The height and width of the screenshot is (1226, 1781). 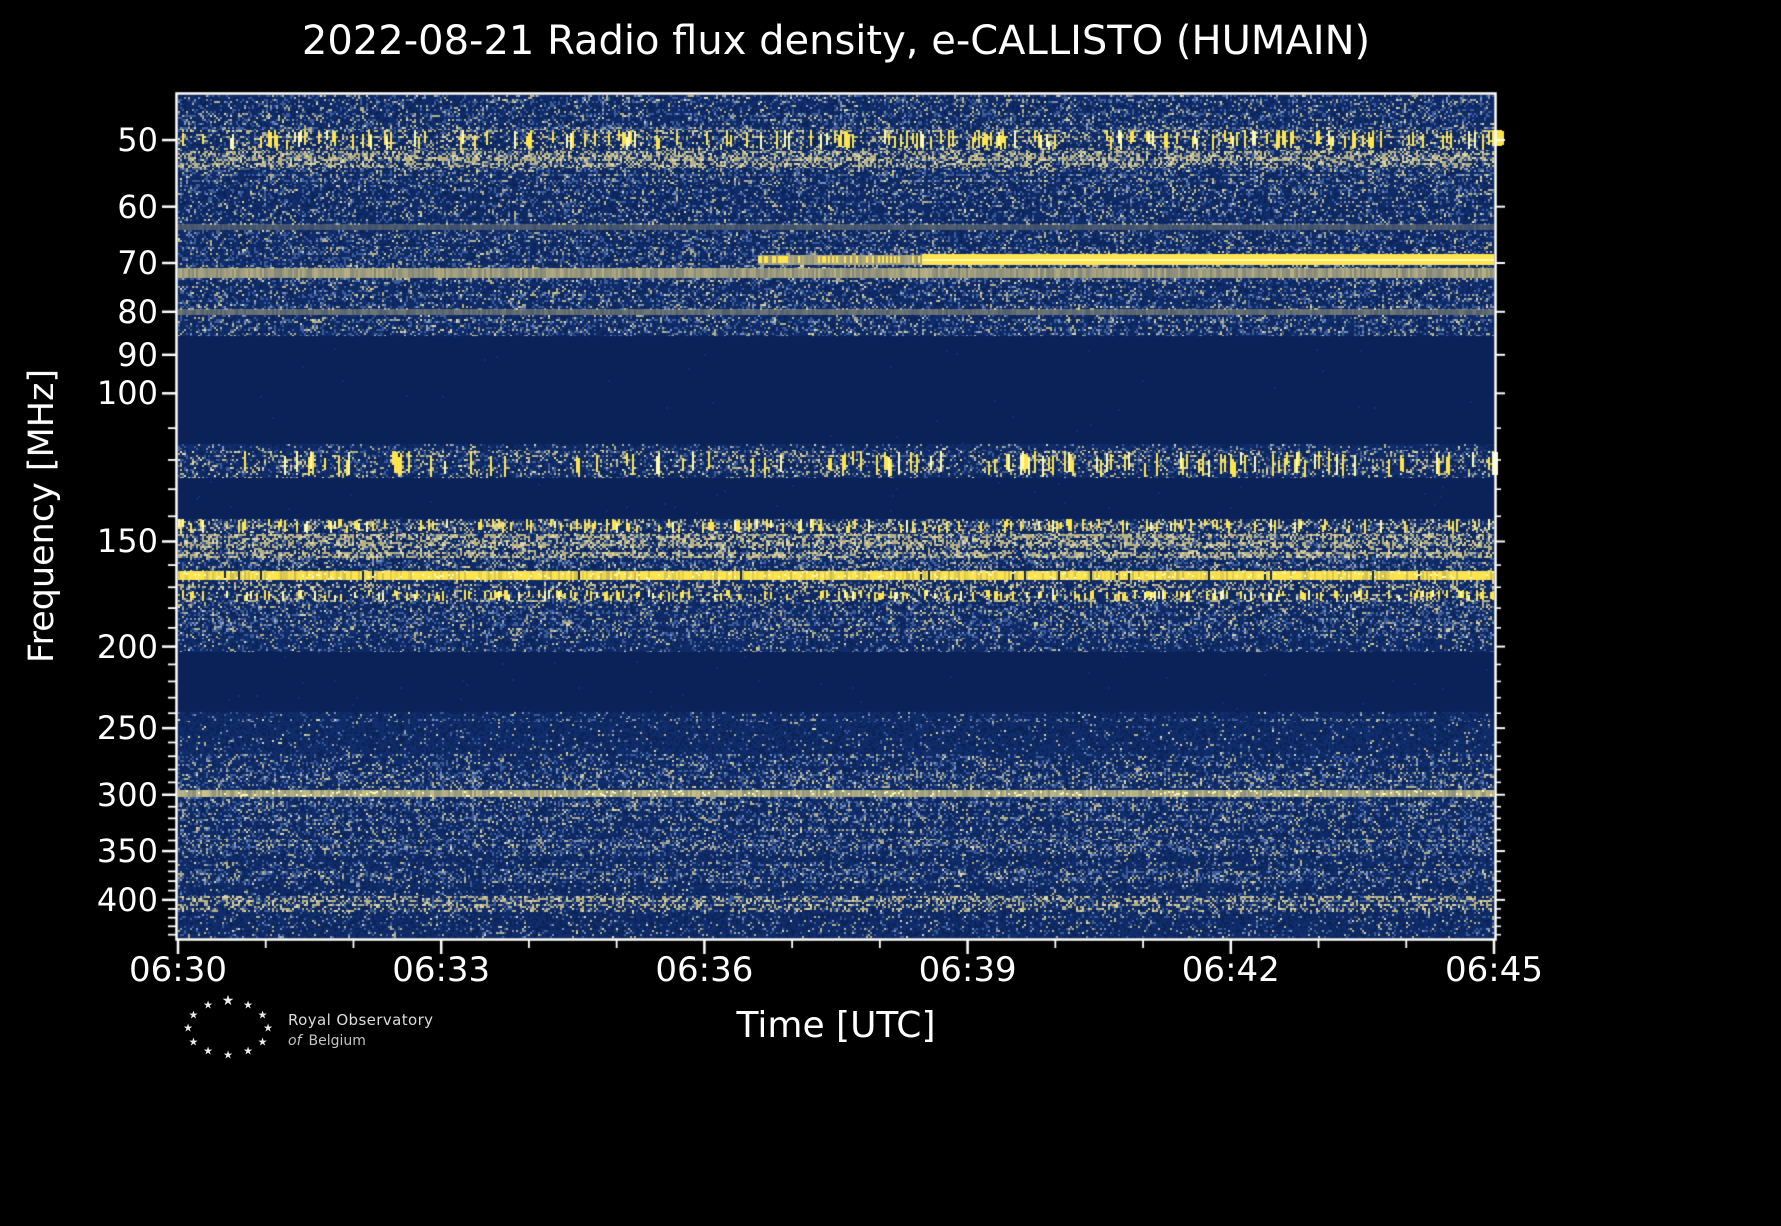 What do you see at coordinates (42, 516) in the screenshot?
I see `y-axis-label: Frequency [MHz]` at bounding box center [42, 516].